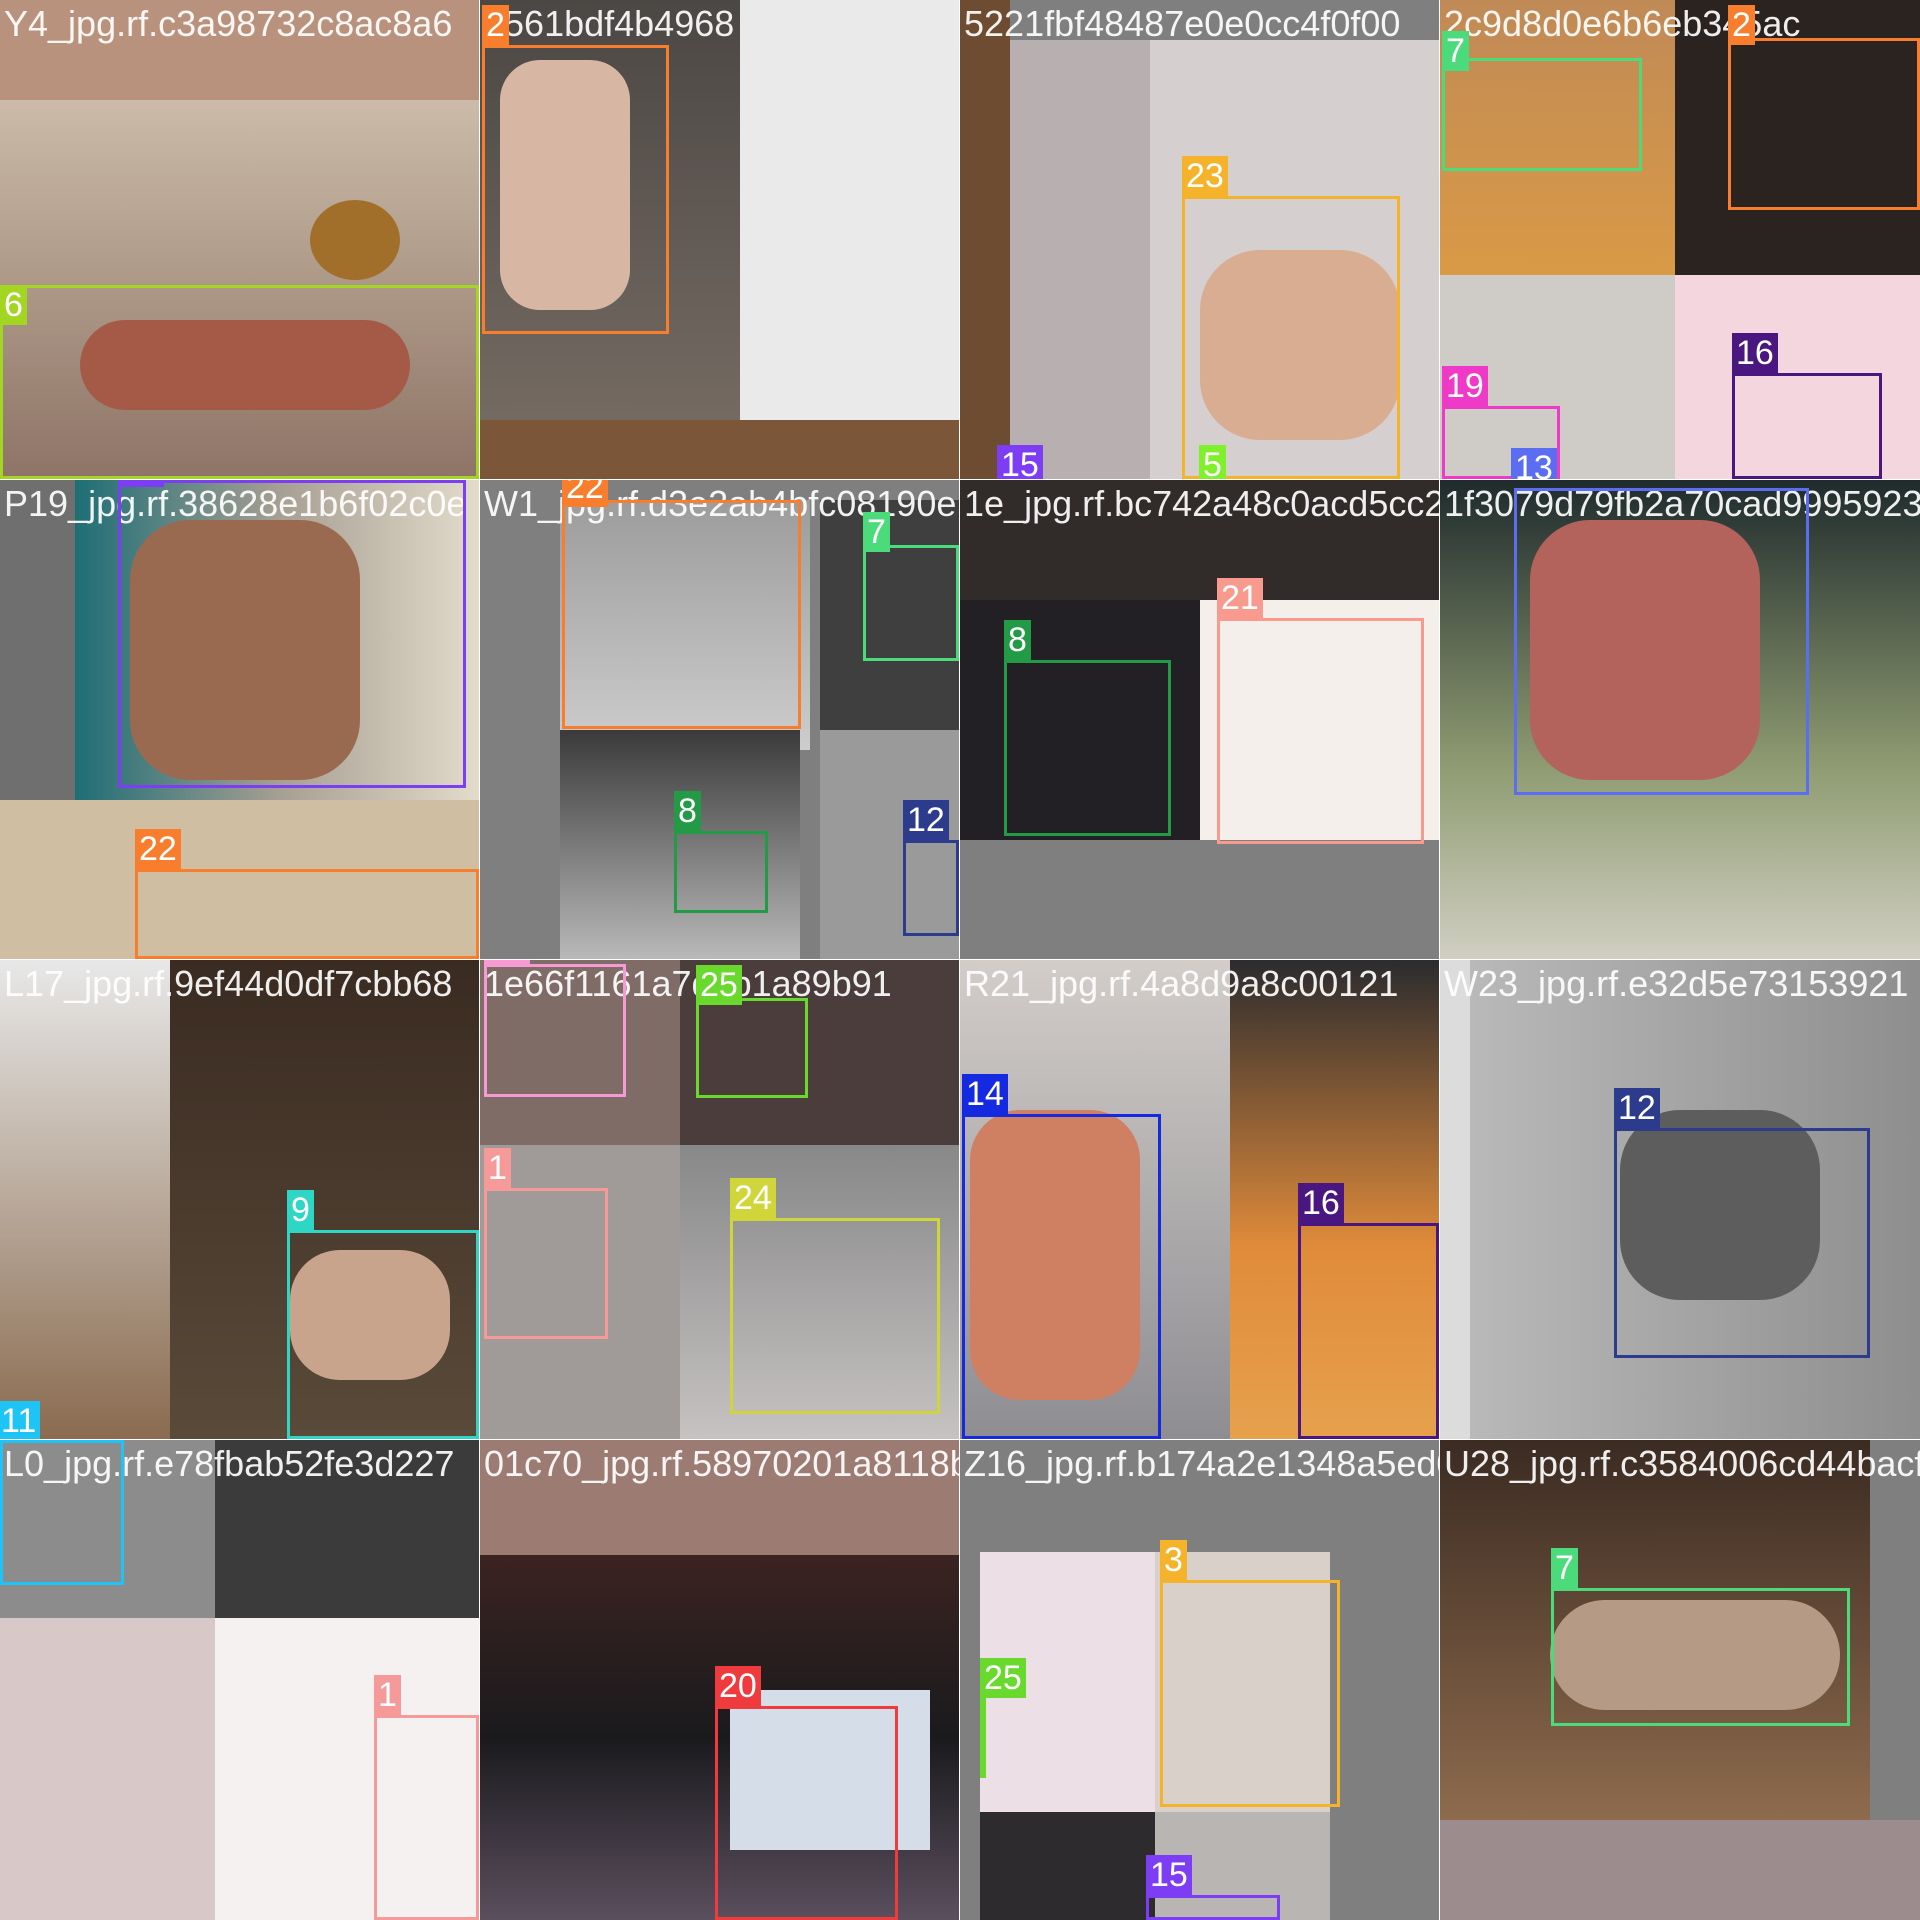 This screenshot has height=1920, width=1920. I want to click on image-tile: Y4_jpg.rf.c3a98732c8ac8a6 6, so click(239, 239).